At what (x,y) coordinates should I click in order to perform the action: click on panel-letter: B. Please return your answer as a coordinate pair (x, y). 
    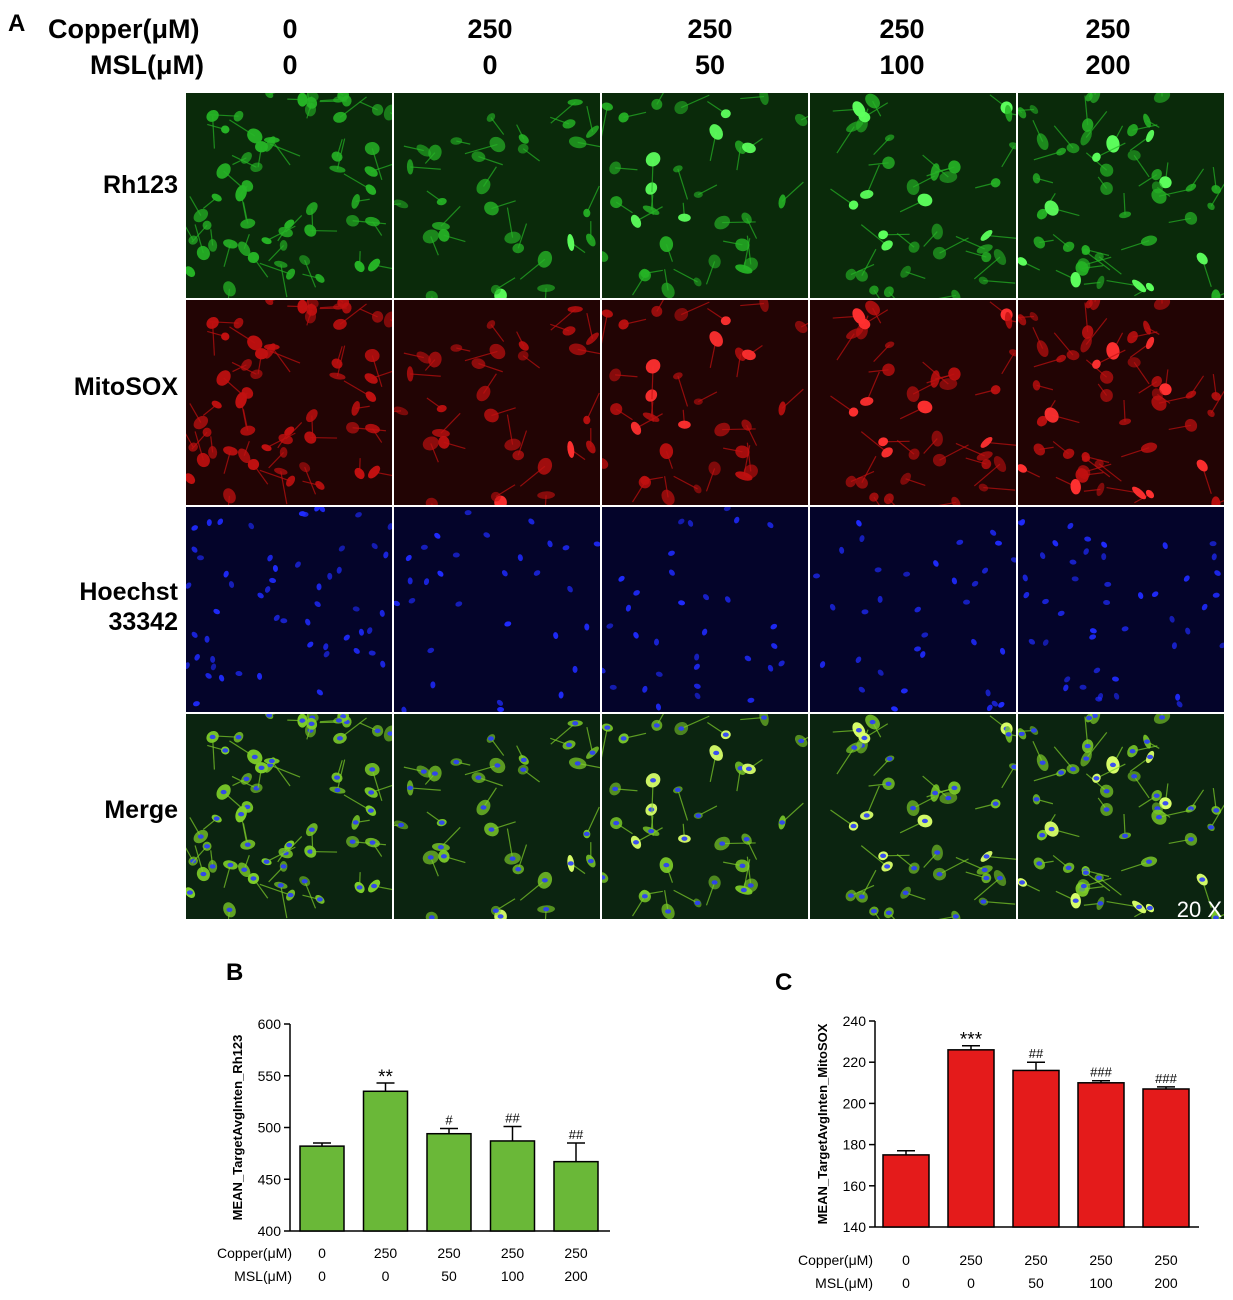
    Looking at the image, I should click on (234, 972).